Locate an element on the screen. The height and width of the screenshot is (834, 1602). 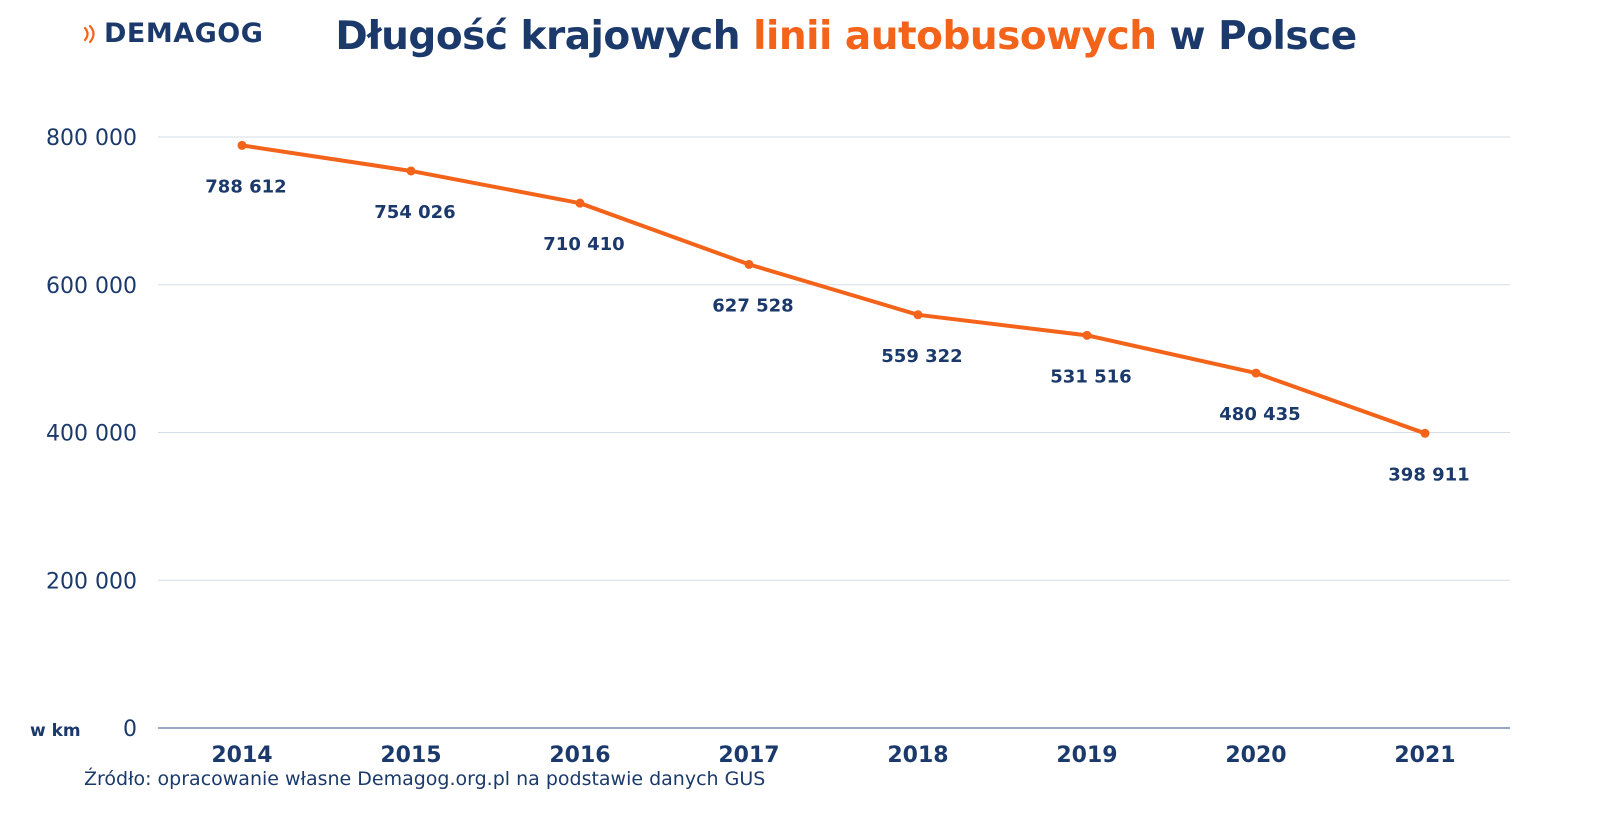
x-tick-label: 2016 is located at coordinates (579, 755).